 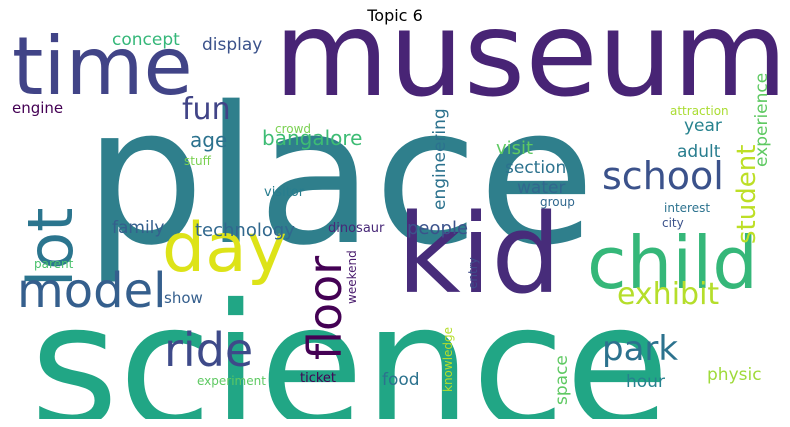 What do you see at coordinates (541, 188) in the screenshot?
I see `word-water: water` at bounding box center [541, 188].